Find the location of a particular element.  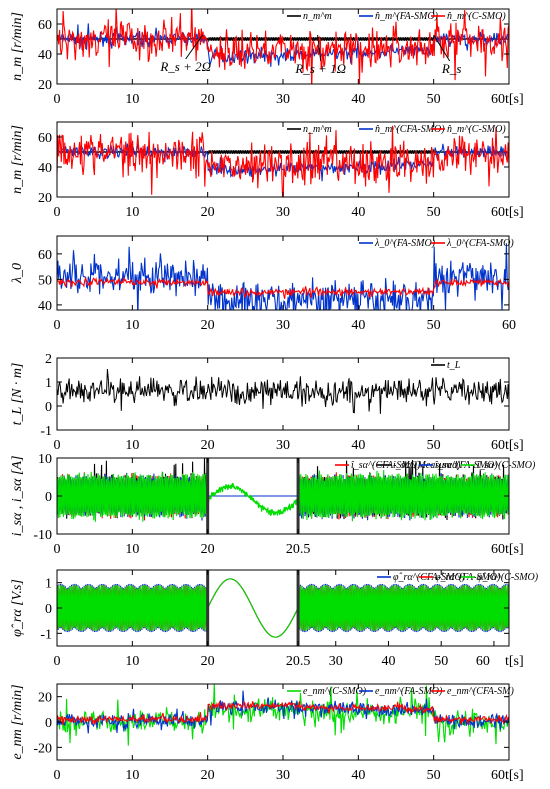

y-axis-label: i_sα , i_sα [A] is located at coordinates (17, 496).